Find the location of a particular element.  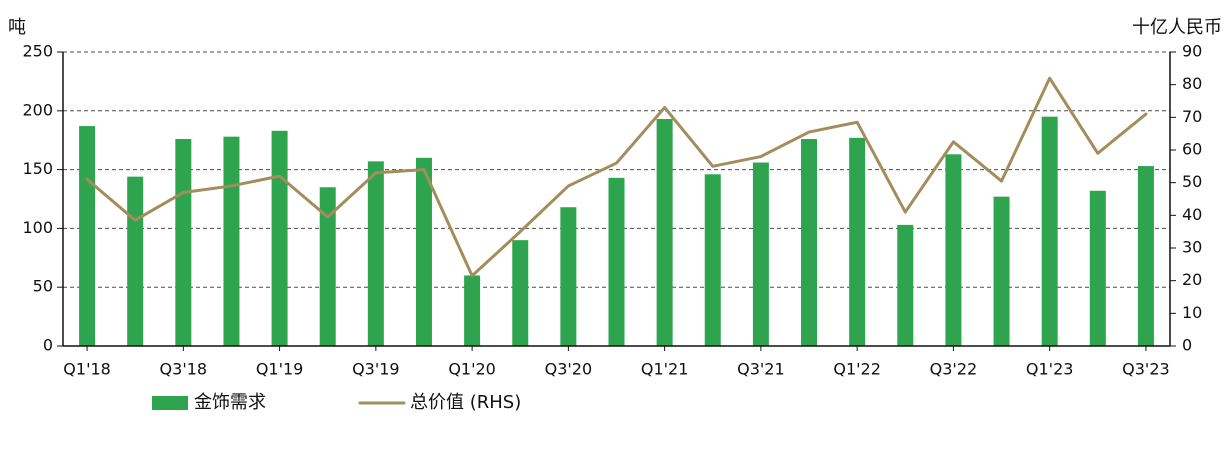

right-axis-tick-label: 0 is located at coordinates (1187, 345).